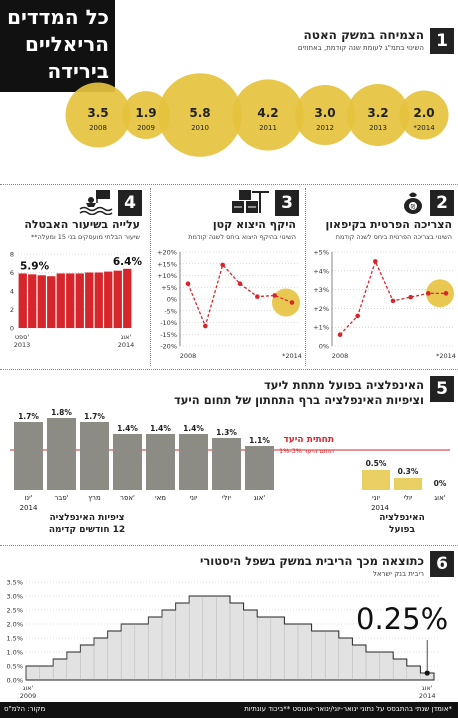  What do you see at coordinates (85, 237) in the screenshot?
I see `section-subtitle: שיעור הבלתי מועסקים בני 15 ומעלה**` at bounding box center [85, 237].